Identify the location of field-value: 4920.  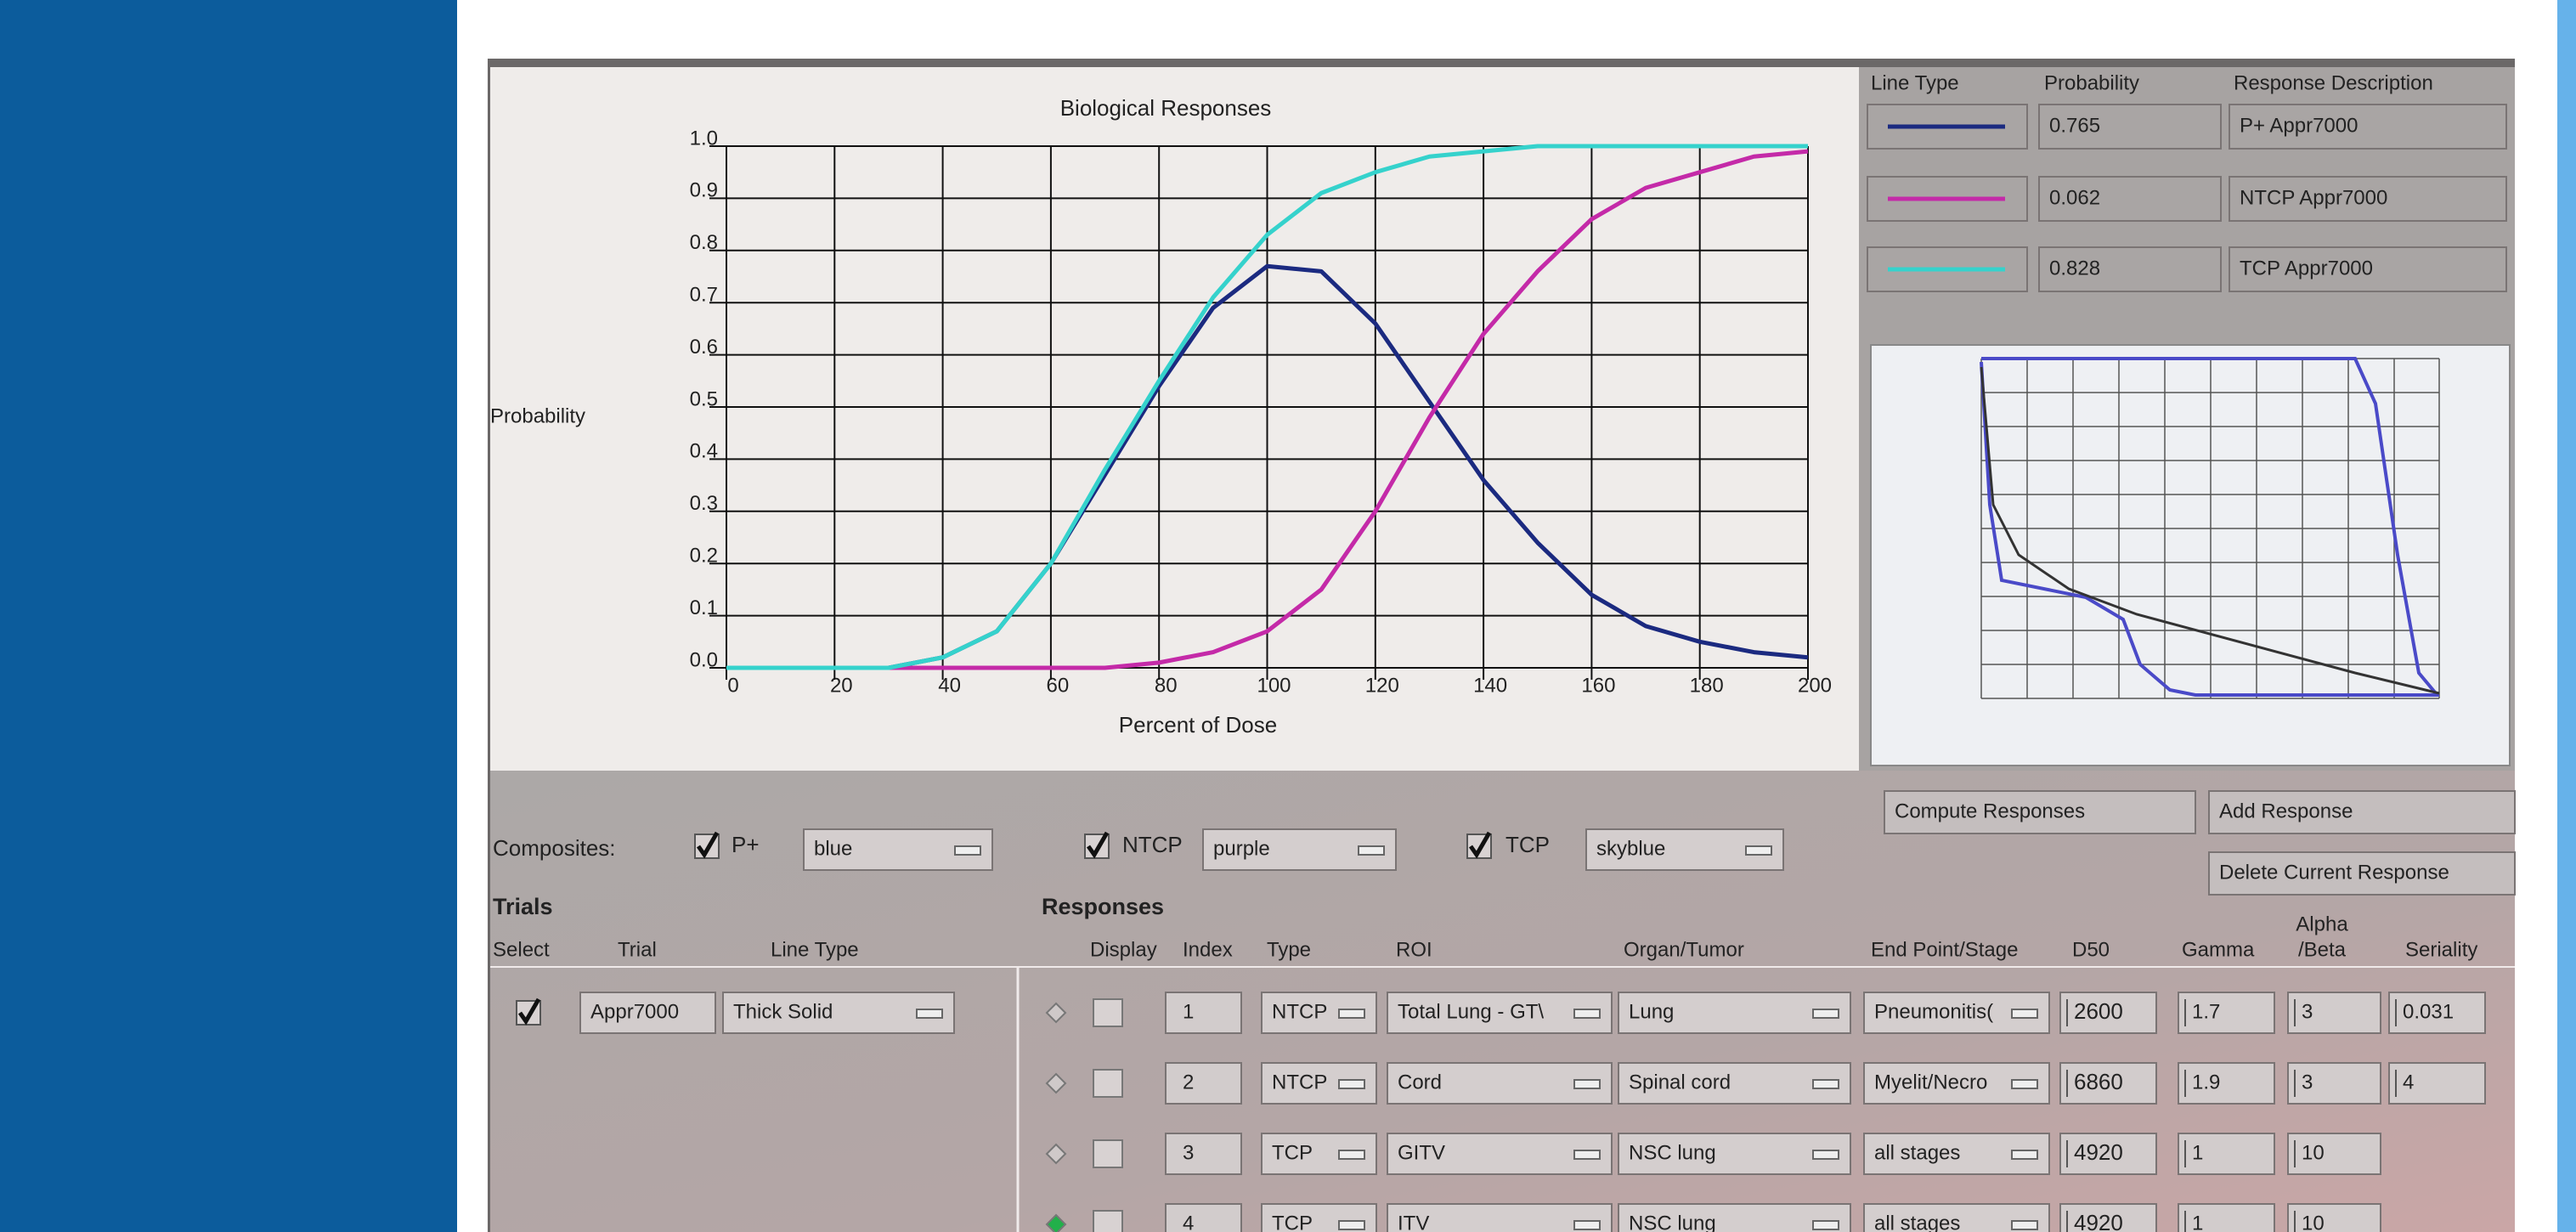
(2099, 1152).